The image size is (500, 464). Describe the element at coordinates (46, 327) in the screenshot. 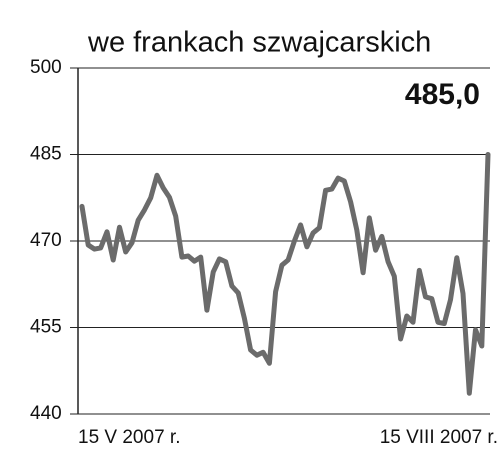

I see `y-tick-label: 455` at that location.